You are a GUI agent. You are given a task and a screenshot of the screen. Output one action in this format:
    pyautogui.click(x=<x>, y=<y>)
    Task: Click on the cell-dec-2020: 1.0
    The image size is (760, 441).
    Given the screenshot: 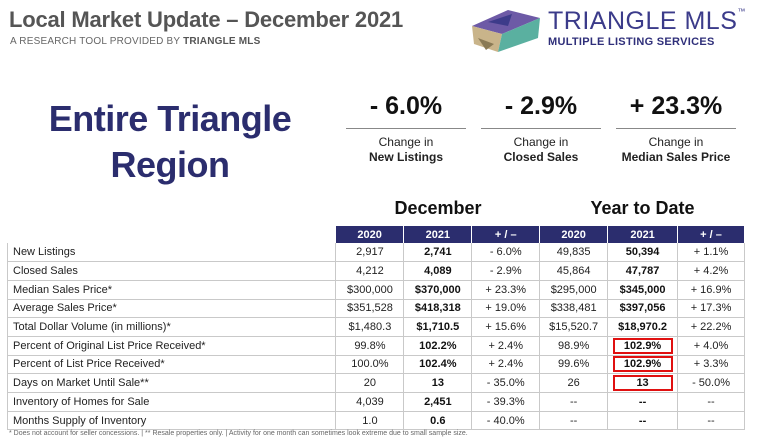 What is the action you would take?
    pyautogui.click(x=370, y=421)
    